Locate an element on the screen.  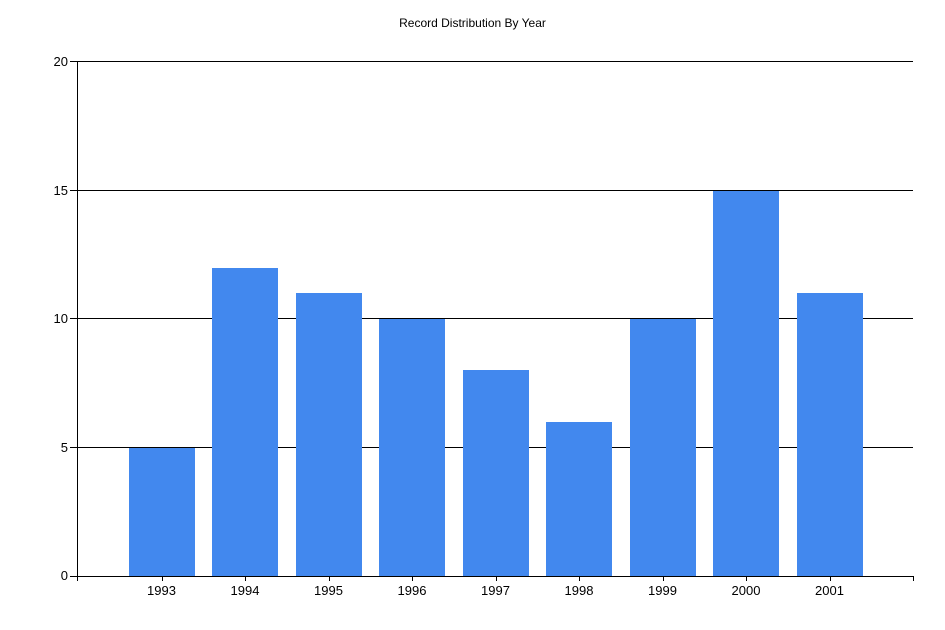
x-axis-end-tick is located at coordinates (913, 578).